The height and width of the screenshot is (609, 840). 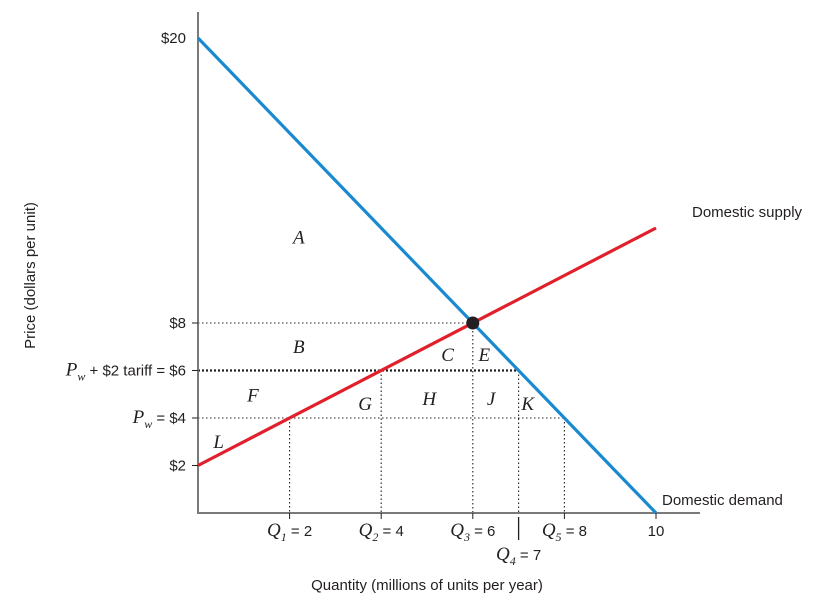 What do you see at coordinates (518, 556) in the screenshot?
I see `x-tick-label-q4: Q4 = 7` at bounding box center [518, 556].